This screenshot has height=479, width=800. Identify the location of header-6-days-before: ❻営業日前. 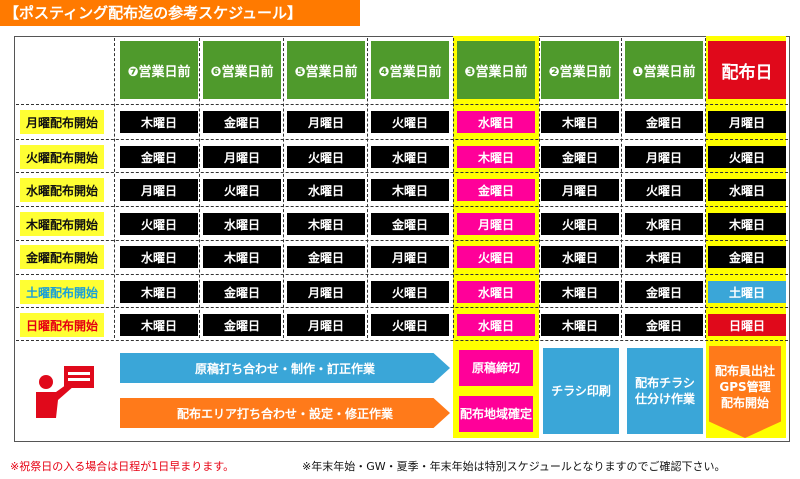
(242, 70).